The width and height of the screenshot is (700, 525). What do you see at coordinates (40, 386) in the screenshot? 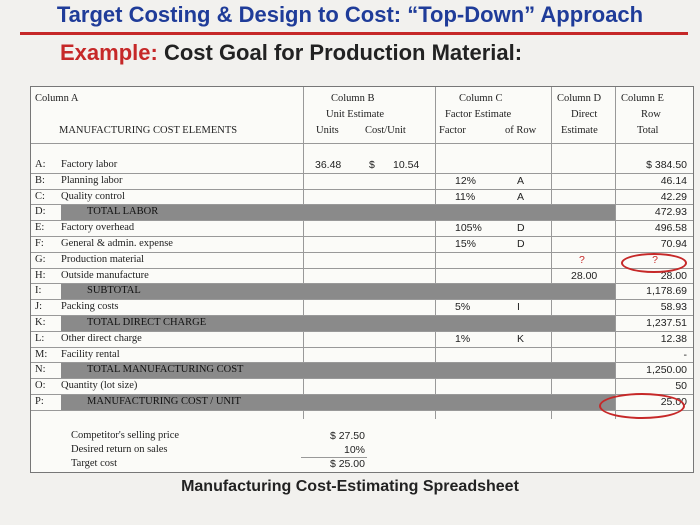
I see `row-key: O:` at bounding box center [40, 386].